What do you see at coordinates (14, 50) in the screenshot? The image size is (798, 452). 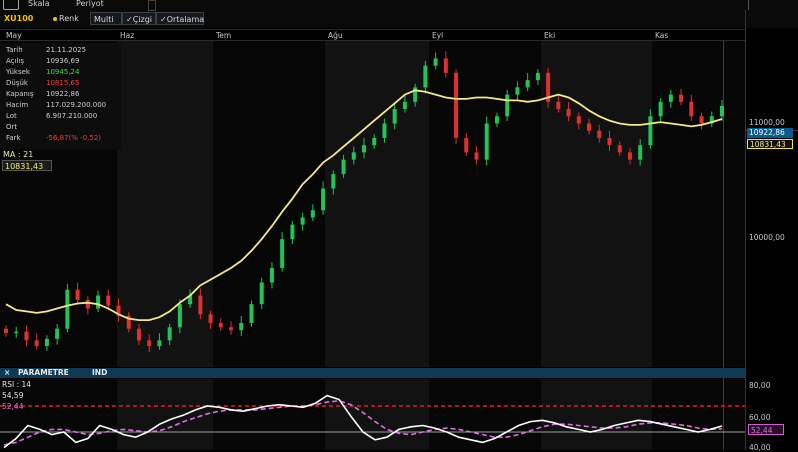 I see `info-label: Tarih` at bounding box center [14, 50].